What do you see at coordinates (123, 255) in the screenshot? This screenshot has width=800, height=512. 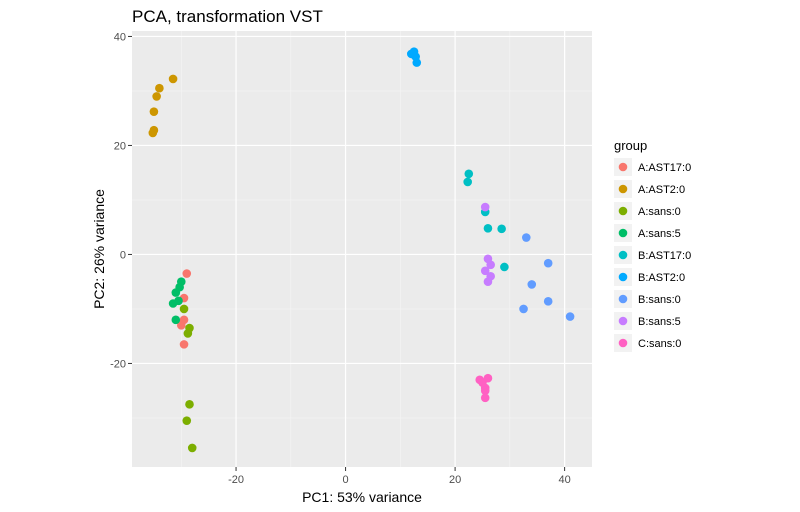 I see `y-tick-label: 0` at bounding box center [123, 255].